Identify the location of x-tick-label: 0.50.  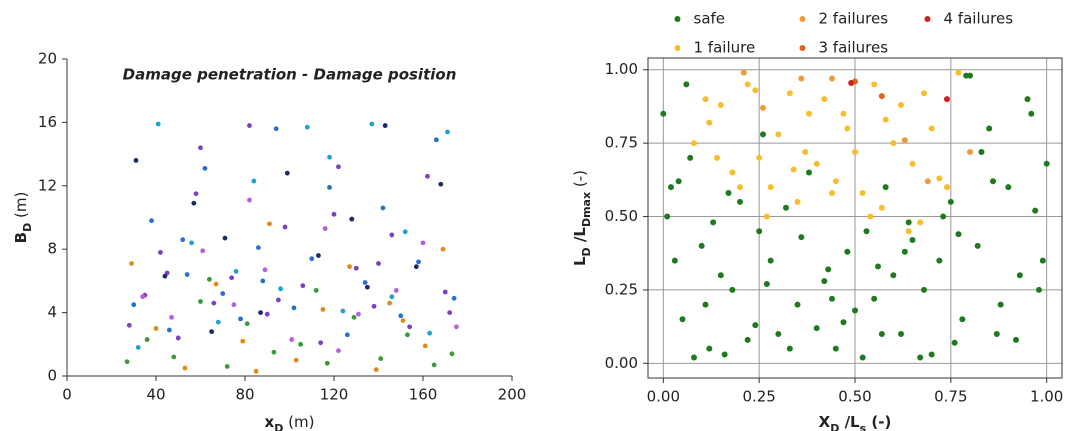
(854, 397).